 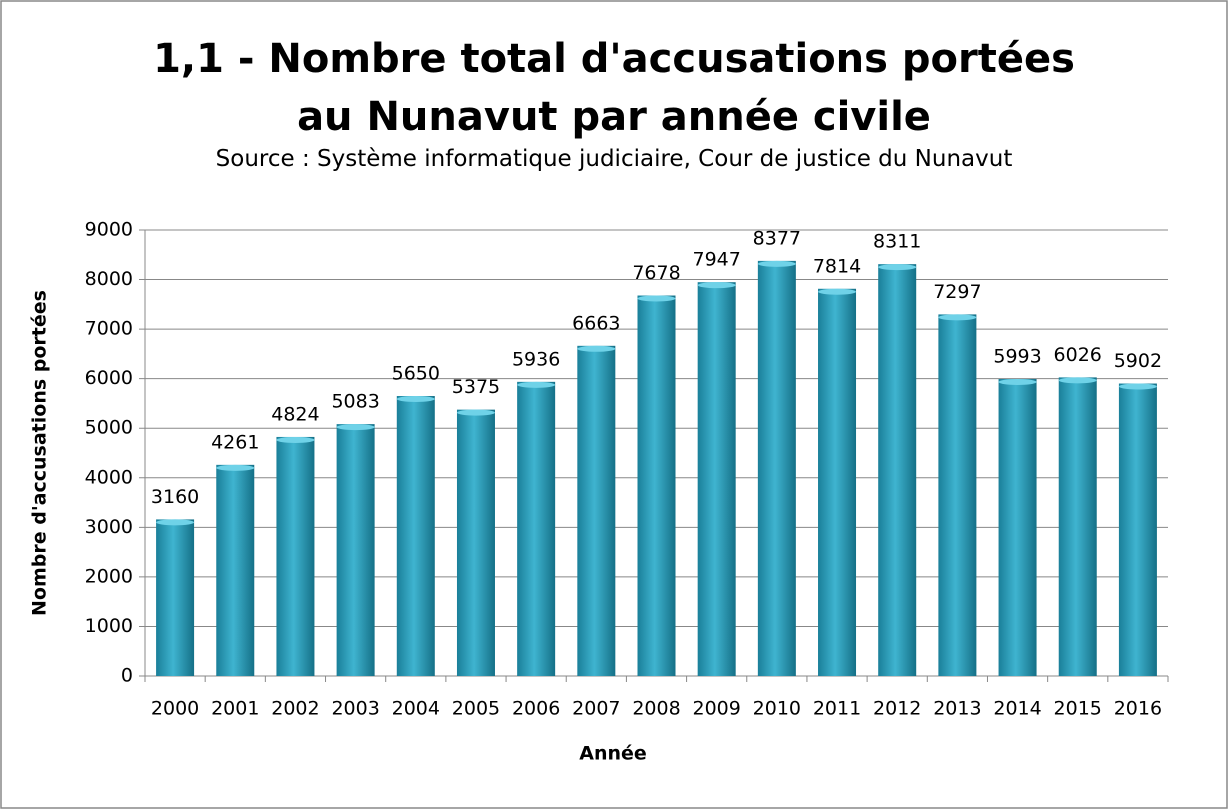 I want to click on x-tick-label: 2007, so click(x=596, y=709).